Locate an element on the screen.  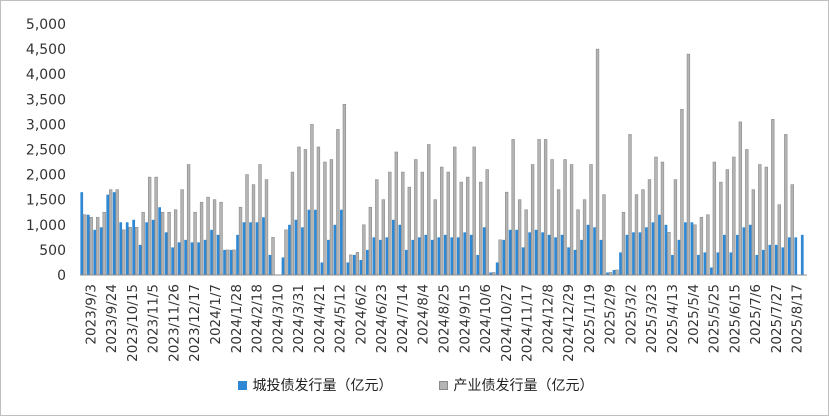
x-tick-label: 2024/10/27 is located at coordinates (507, 323).